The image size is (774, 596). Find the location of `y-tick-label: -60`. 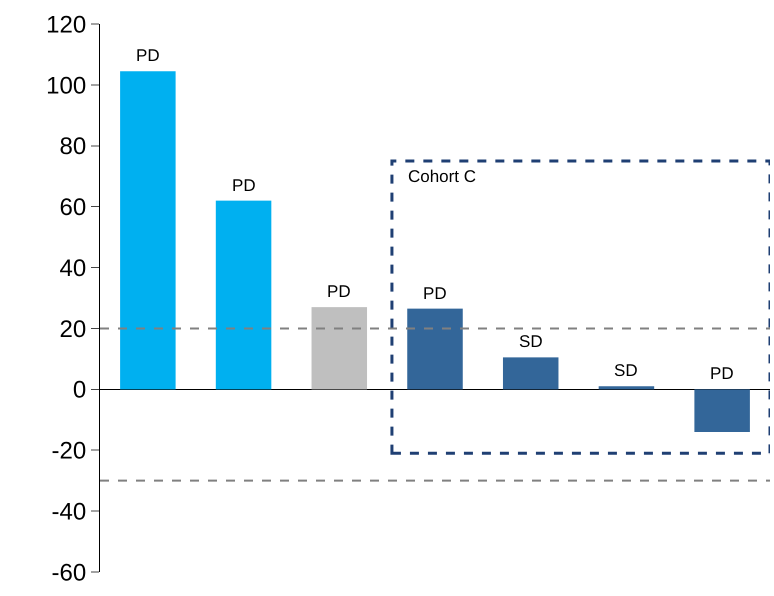

y-tick-label: -60 is located at coordinates (69, 572).